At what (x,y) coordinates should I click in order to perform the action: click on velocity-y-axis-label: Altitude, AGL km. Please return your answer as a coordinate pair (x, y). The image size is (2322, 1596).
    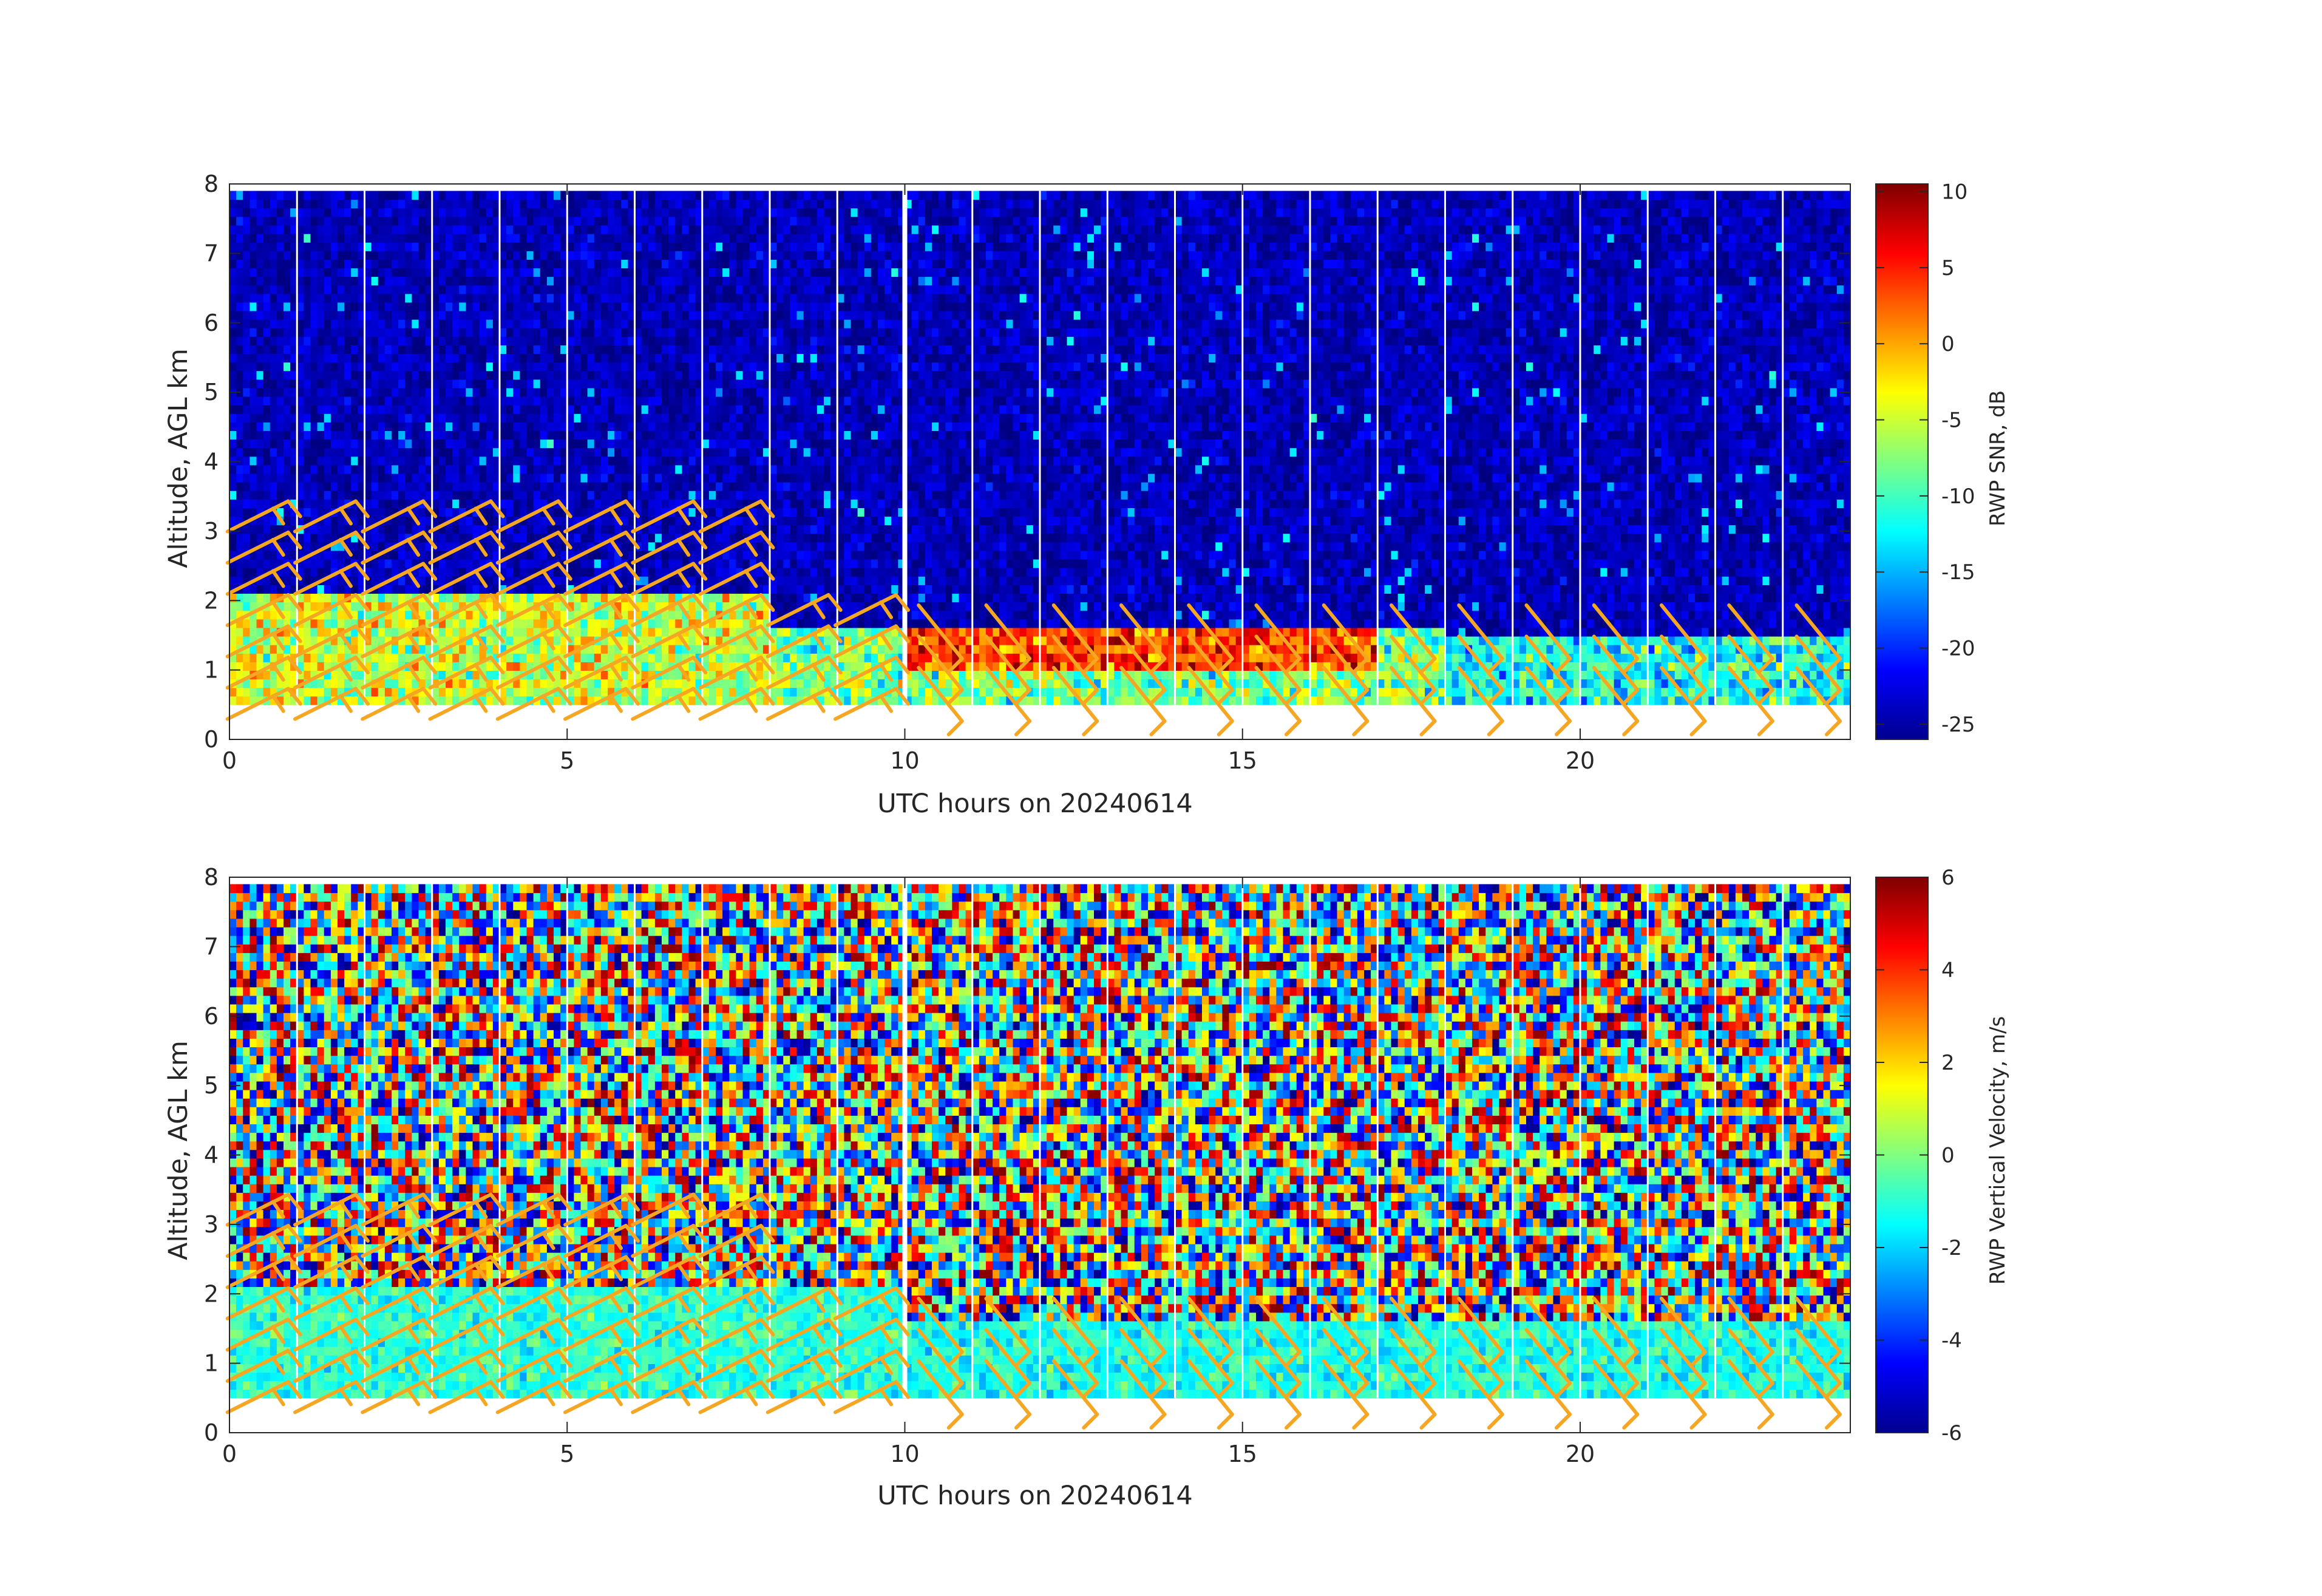
    Looking at the image, I should click on (178, 1150).